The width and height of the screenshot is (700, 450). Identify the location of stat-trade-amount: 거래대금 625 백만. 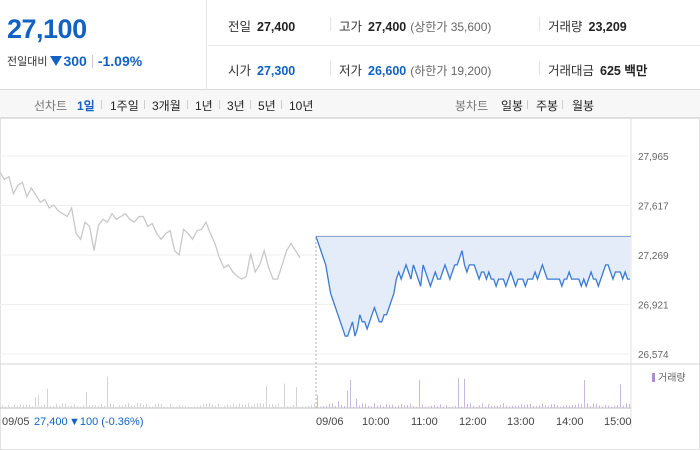
(597, 69).